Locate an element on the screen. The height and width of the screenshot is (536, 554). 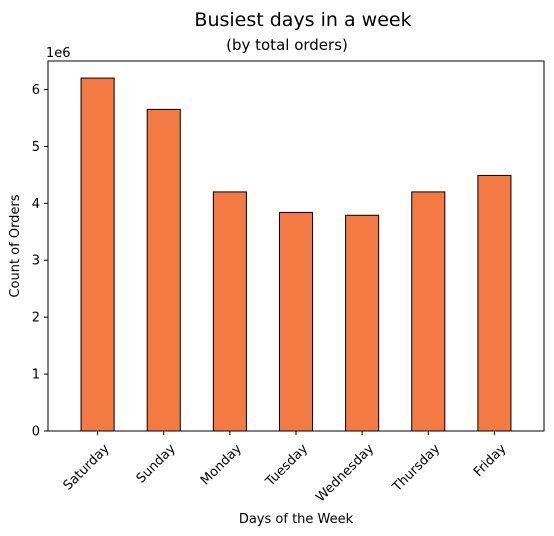
y-tick-label: 6 is located at coordinates (36, 90).